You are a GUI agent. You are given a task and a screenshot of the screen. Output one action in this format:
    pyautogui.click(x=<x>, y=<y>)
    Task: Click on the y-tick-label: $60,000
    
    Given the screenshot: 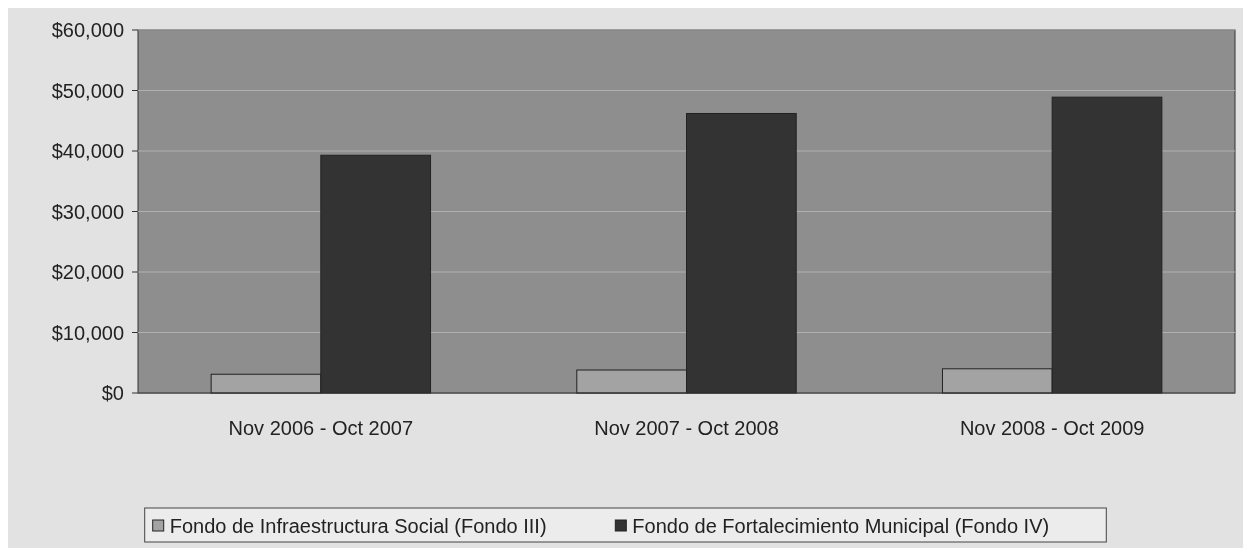 What is the action you would take?
    pyautogui.click(x=87, y=30)
    